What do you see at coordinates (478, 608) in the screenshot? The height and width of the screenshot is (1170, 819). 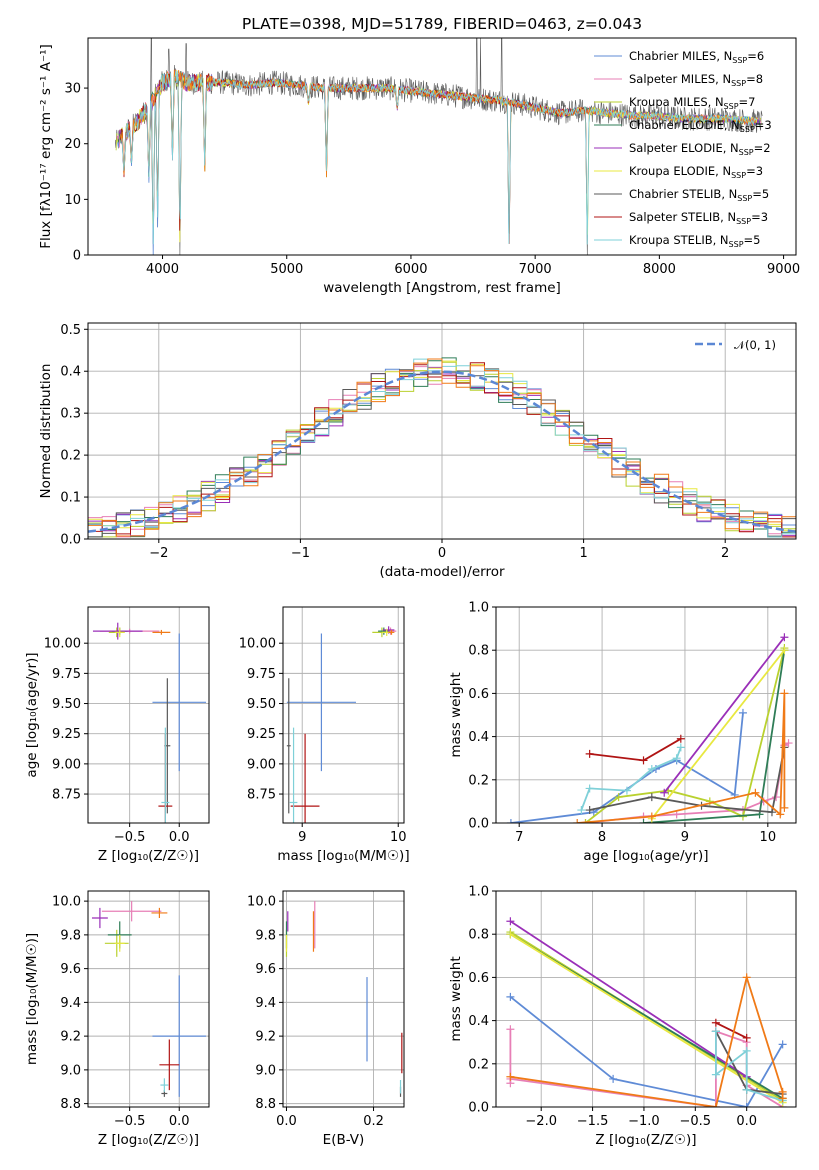 I see `y-tick-label: 1.0` at bounding box center [478, 608].